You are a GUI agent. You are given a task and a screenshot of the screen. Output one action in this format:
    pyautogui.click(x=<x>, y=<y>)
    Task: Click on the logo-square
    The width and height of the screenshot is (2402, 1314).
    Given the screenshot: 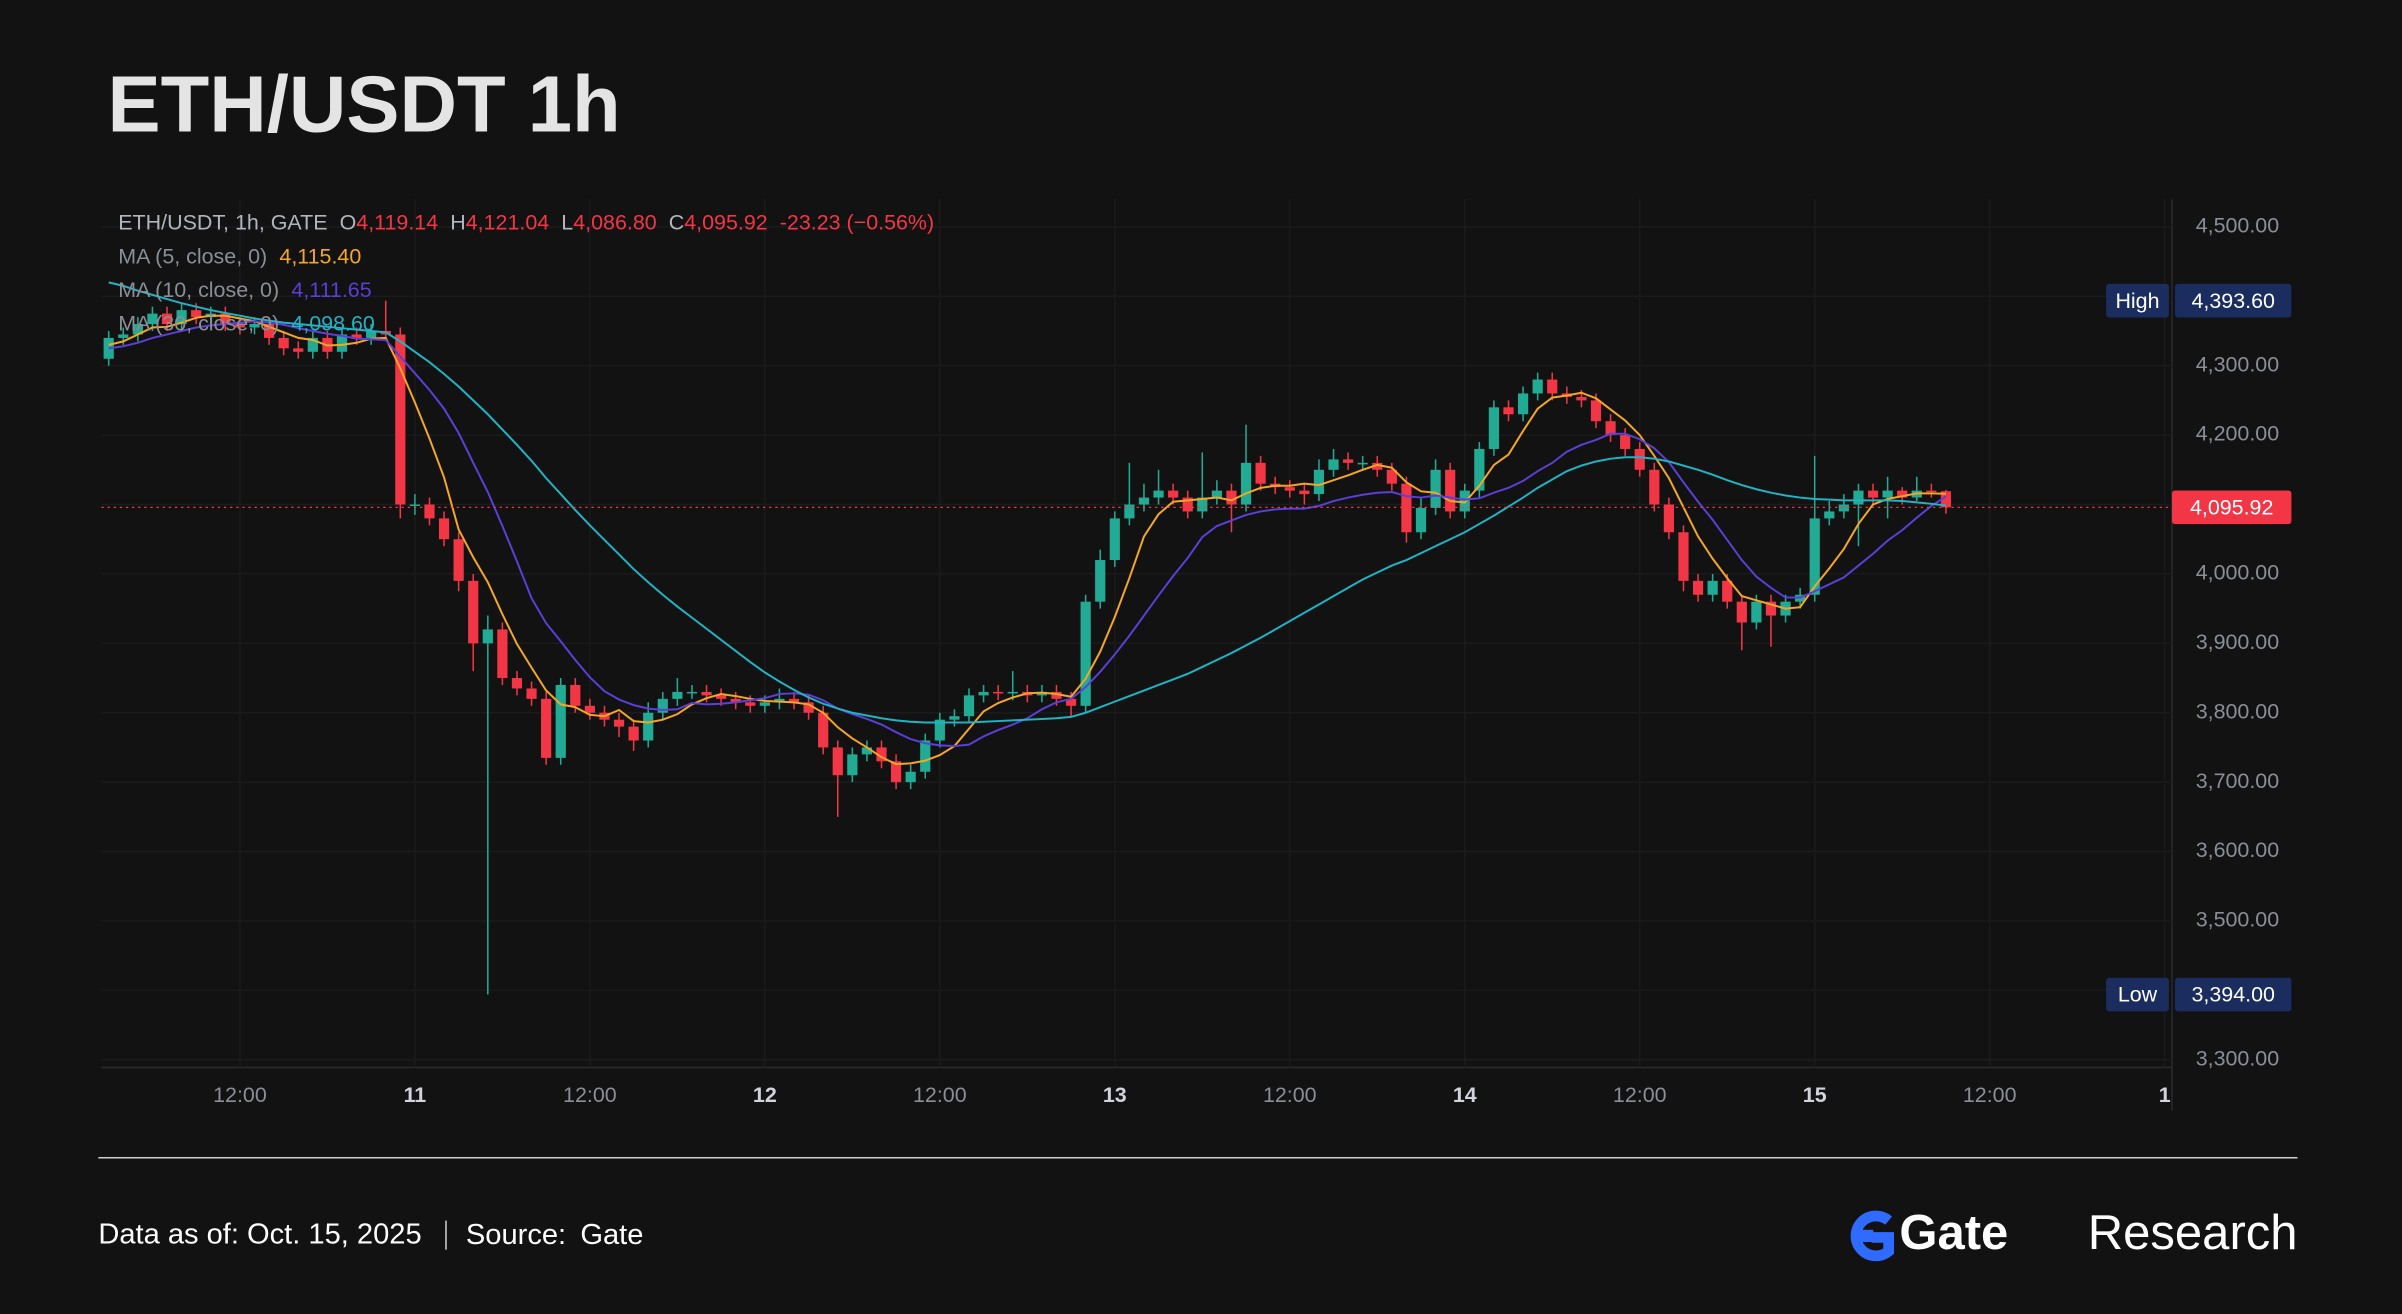 What is the action you would take?
    pyautogui.click(x=1867, y=1236)
    